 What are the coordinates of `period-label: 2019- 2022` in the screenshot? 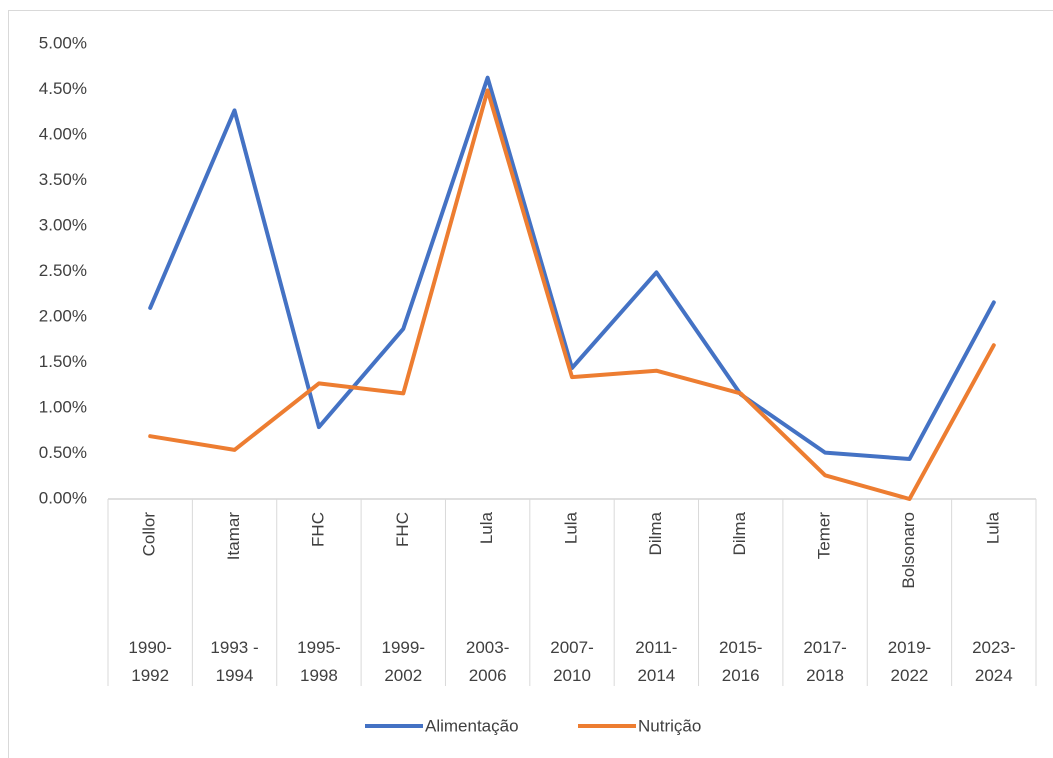 It's located at (909, 661).